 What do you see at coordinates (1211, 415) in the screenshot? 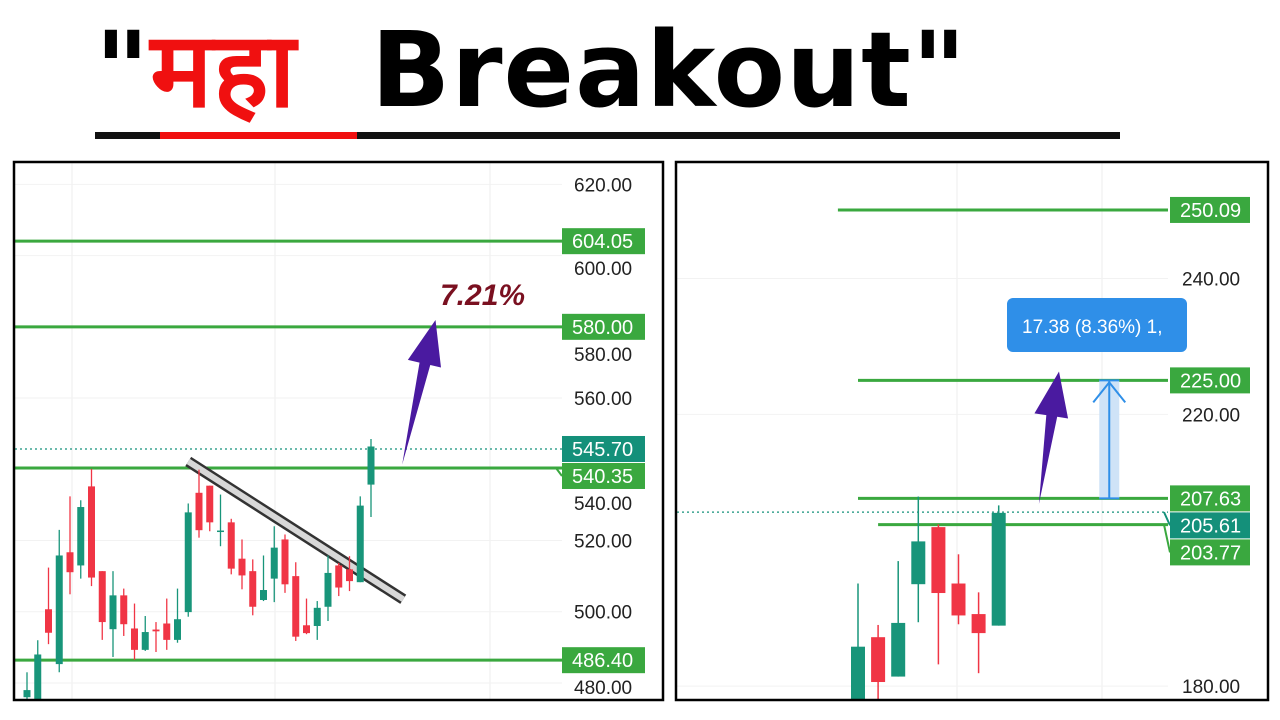
I see `y-tick-label: 220.00` at bounding box center [1211, 415].